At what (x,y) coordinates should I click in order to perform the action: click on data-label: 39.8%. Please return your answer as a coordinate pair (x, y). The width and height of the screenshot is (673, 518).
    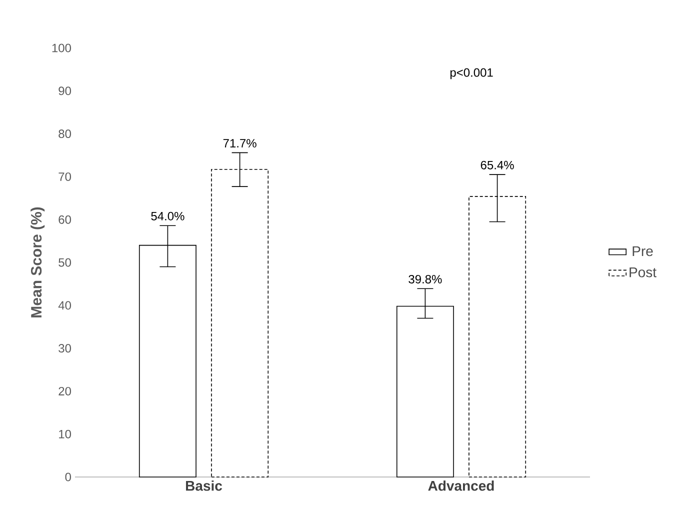
    Looking at the image, I should click on (425, 279).